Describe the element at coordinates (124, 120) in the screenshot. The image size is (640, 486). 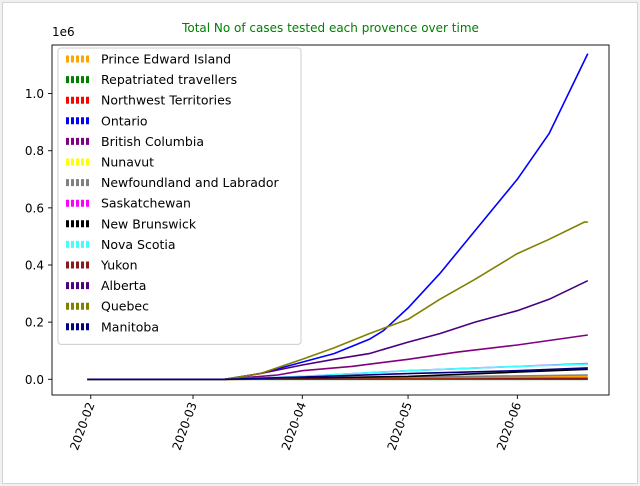
I see `legend-label: Ontario` at that location.